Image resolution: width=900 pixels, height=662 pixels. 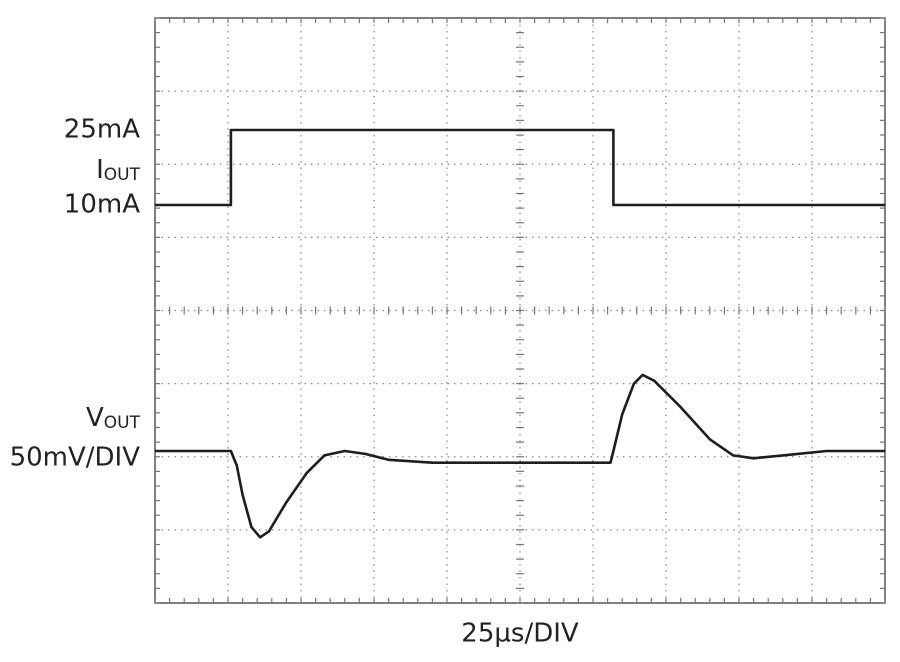 I want to click on current-high-label: 25mA, so click(x=102, y=130).